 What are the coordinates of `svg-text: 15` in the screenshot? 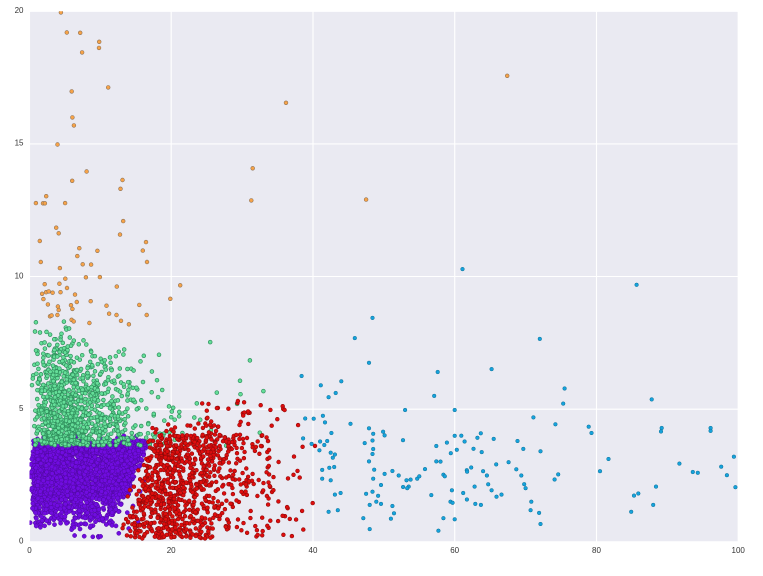 It's located at (19, 143).